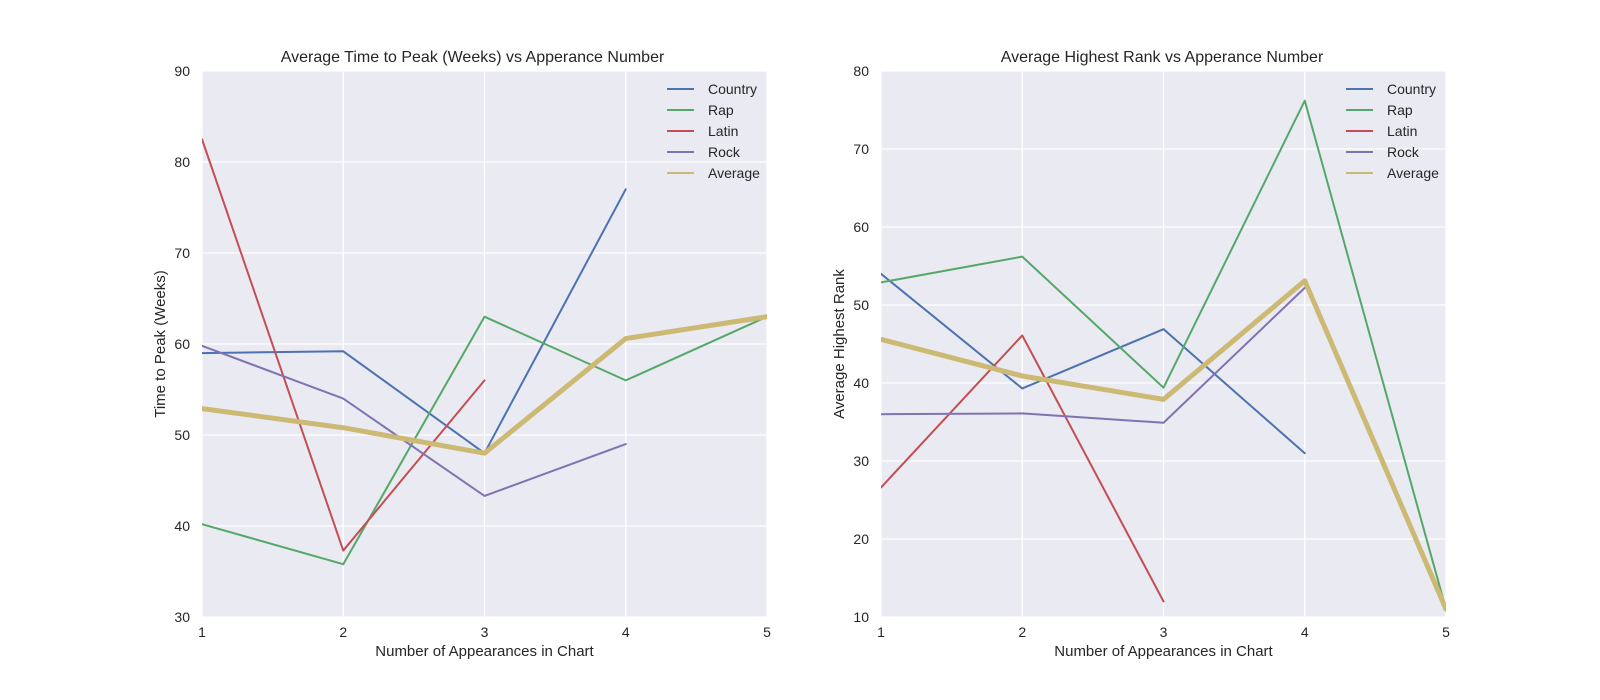 This screenshot has height=700, width=1600. I want to click on y-tick-label: 10, so click(861, 617).